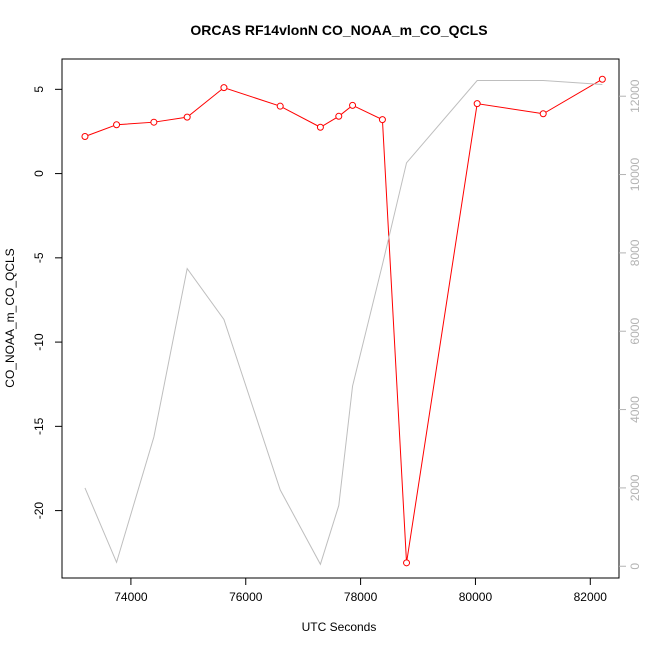  Describe the element at coordinates (47, 303) in the screenshot. I see `y-axis-left: 5 0 -5 -10 -15 -20` at that location.